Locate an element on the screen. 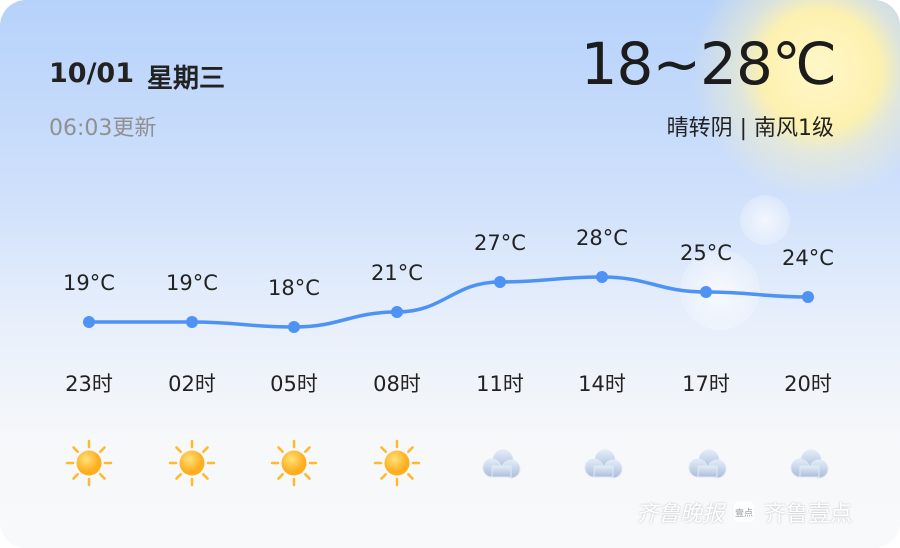 Image resolution: width=900 pixels, height=548 pixels. temperature-label: 27°C is located at coordinates (500, 243).